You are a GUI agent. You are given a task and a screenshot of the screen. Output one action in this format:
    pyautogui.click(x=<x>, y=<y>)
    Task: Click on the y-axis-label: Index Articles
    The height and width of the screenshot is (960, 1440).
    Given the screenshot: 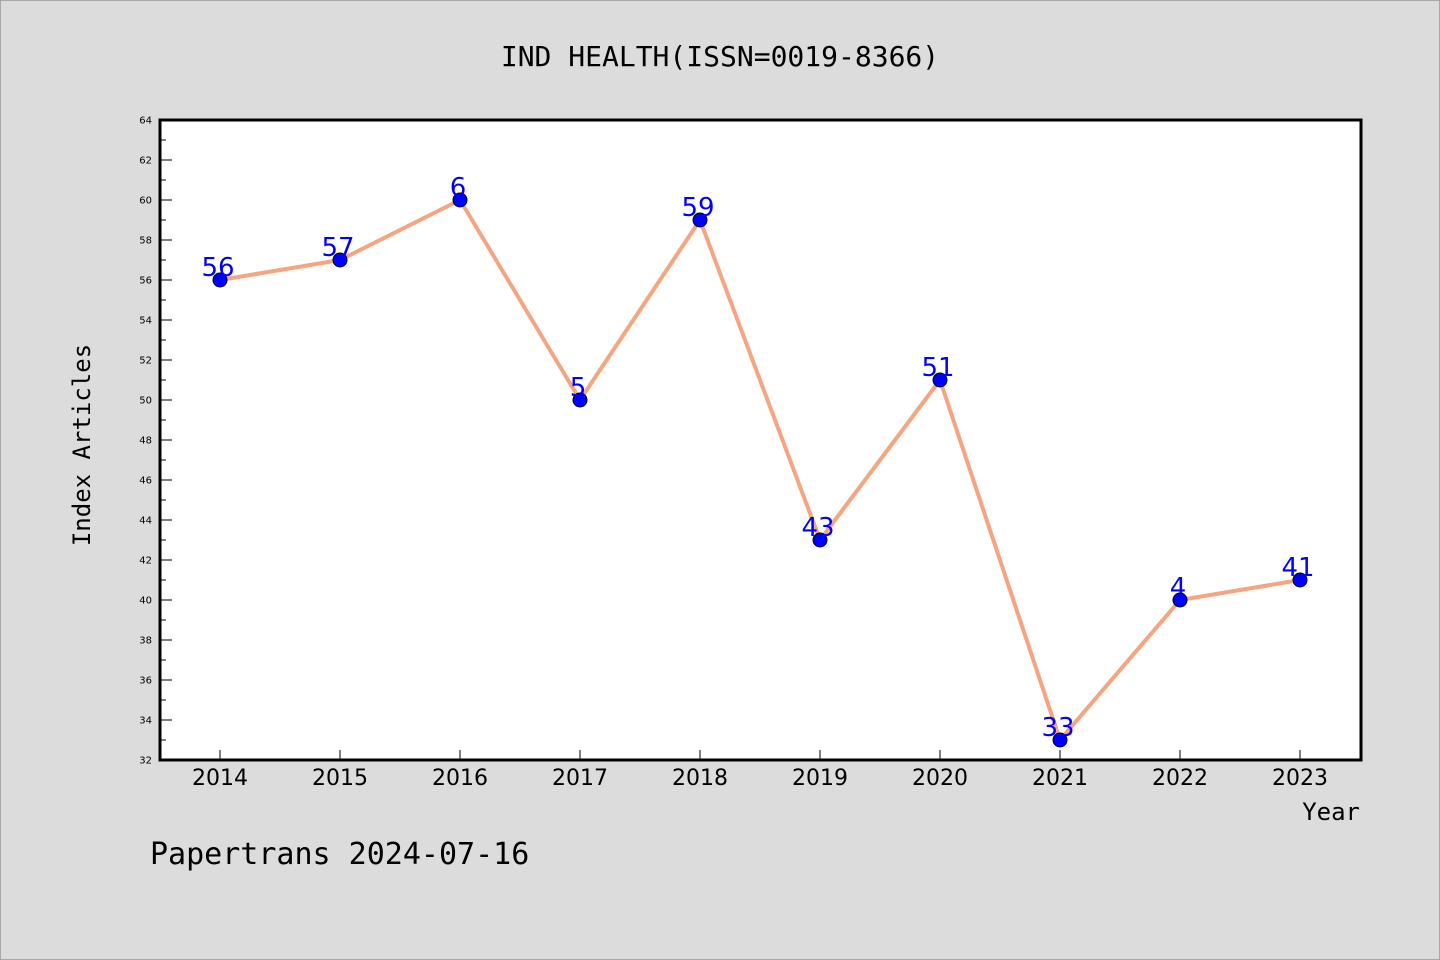 What is the action you would take?
    pyautogui.click(x=82, y=445)
    